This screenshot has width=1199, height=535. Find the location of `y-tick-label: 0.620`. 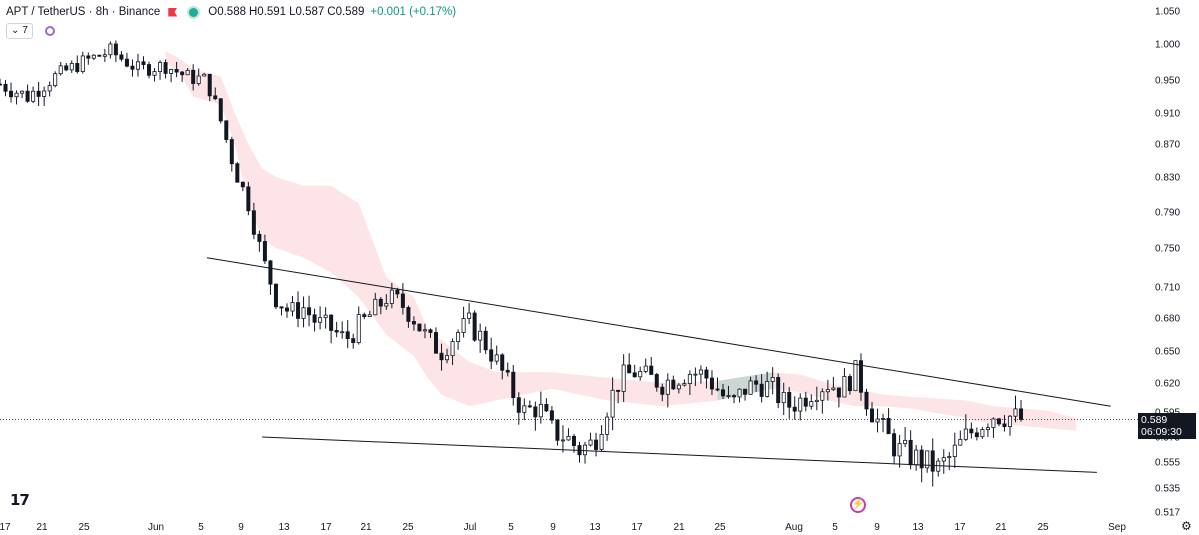

y-tick-label: 0.620 is located at coordinates (1167, 384).